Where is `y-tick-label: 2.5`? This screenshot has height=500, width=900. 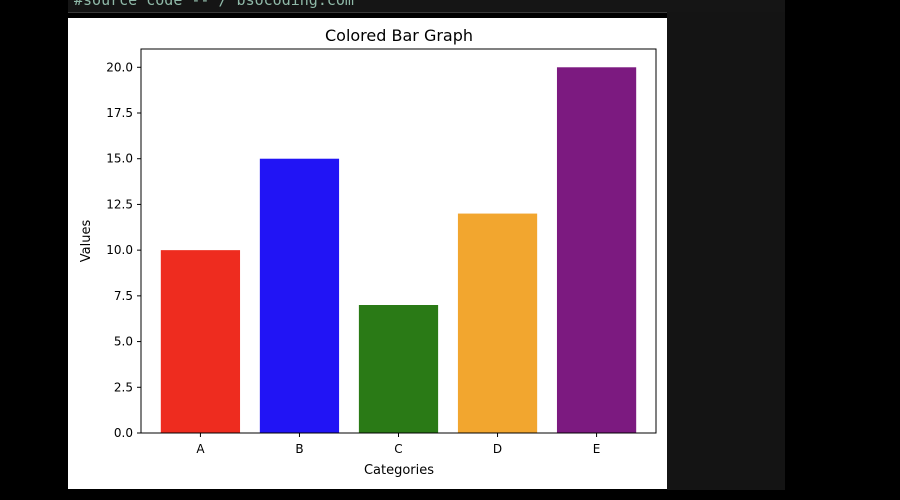 y-tick-label: 2.5 is located at coordinates (123, 387).